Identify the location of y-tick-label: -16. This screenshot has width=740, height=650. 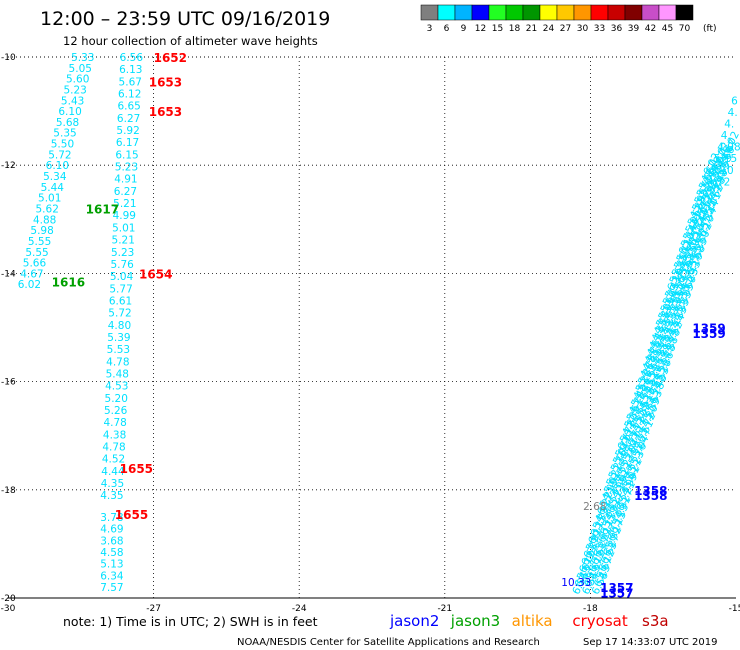
(8, 383).